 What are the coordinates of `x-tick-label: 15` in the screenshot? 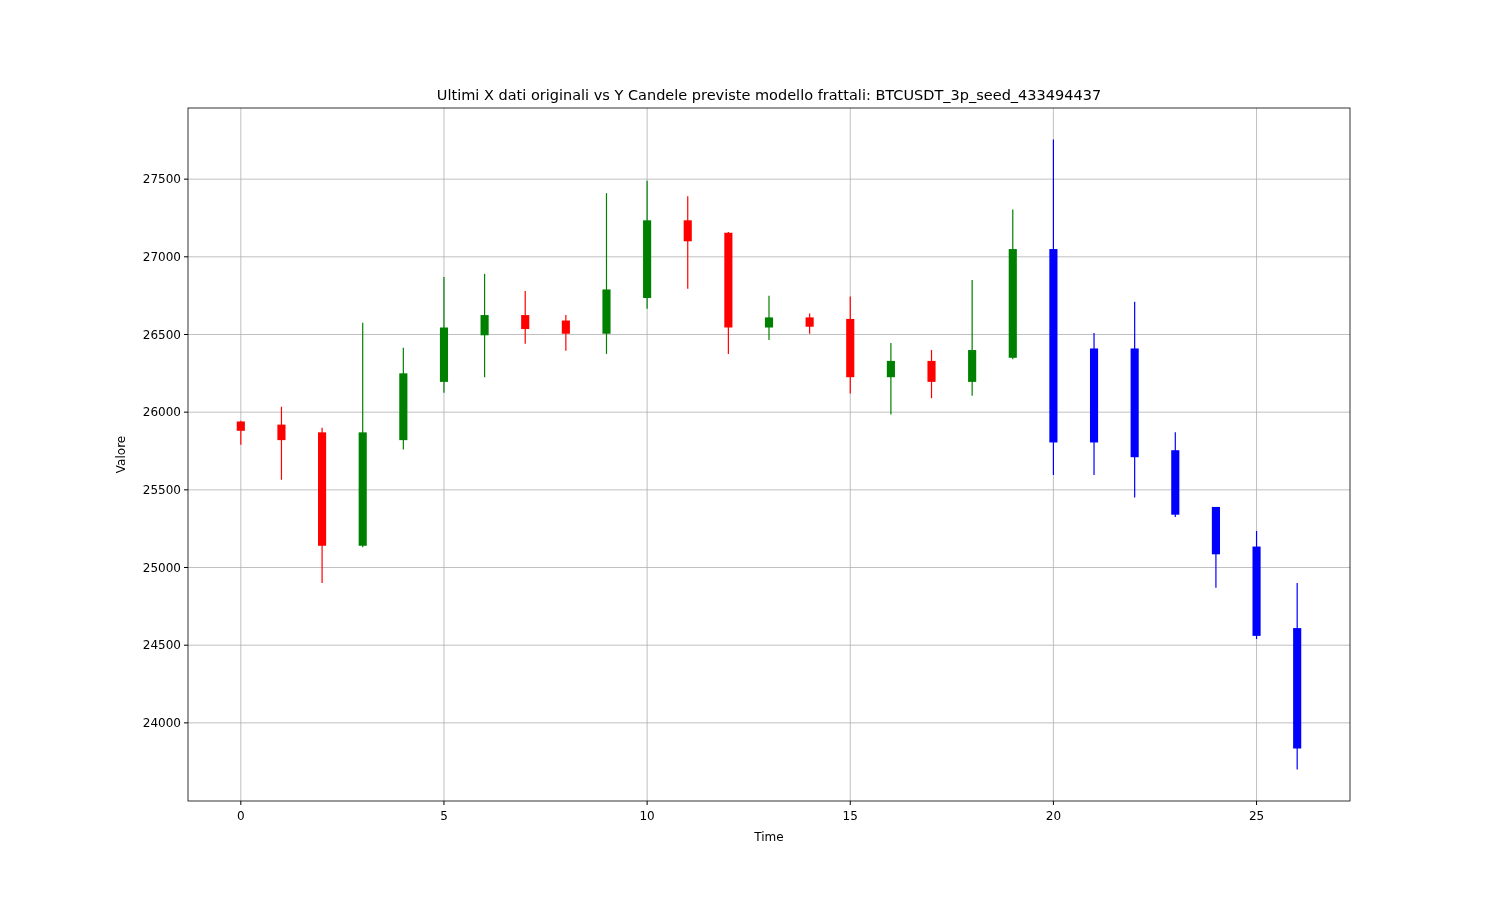 It's located at (850, 816).